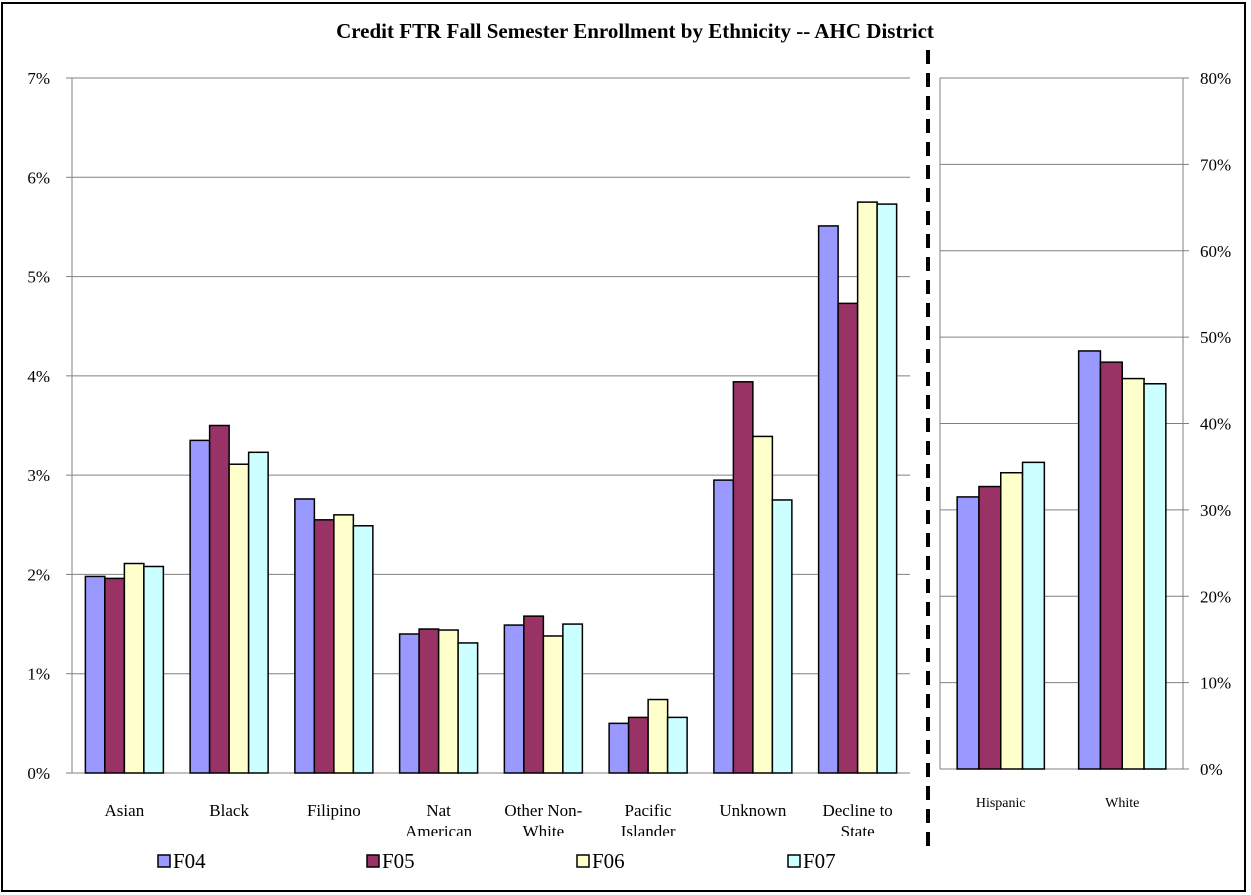 The image size is (1251, 895). What do you see at coordinates (1215, 424) in the screenshot?
I see `y-tick-label: 40%` at bounding box center [1215, 424].